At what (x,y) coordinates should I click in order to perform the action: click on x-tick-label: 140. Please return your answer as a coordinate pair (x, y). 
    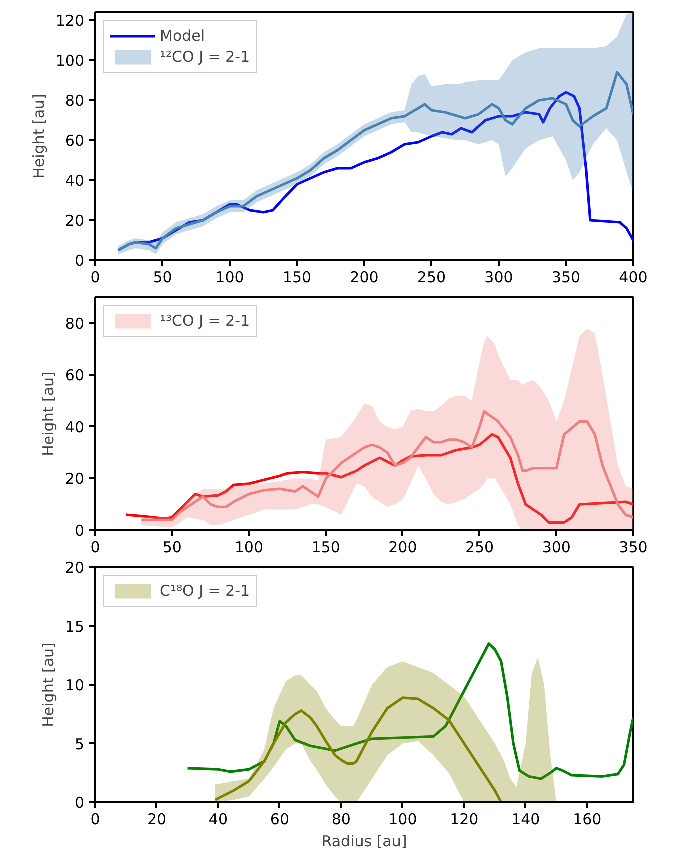
    Looking at the image, I should click on (526, 819).